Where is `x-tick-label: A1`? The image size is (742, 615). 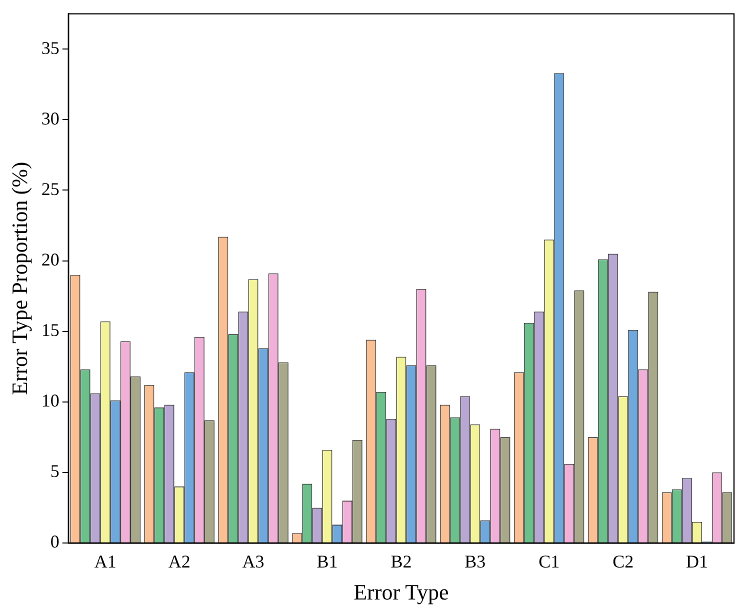 x-tick-label: A1 is located at coordinates (105, 562).